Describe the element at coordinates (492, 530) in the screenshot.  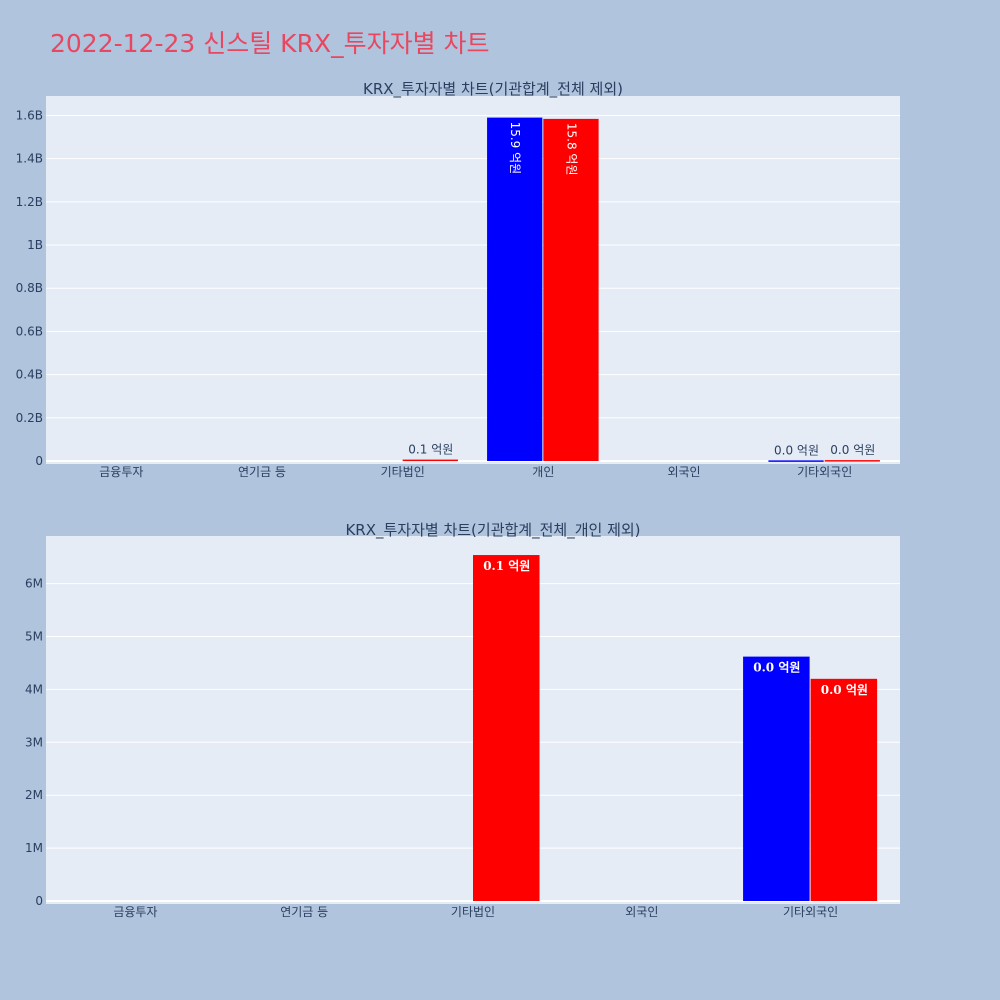
I see `chart-title: KRX_투자자별 차트(기관합계_전체_개인 제외)` at that location.